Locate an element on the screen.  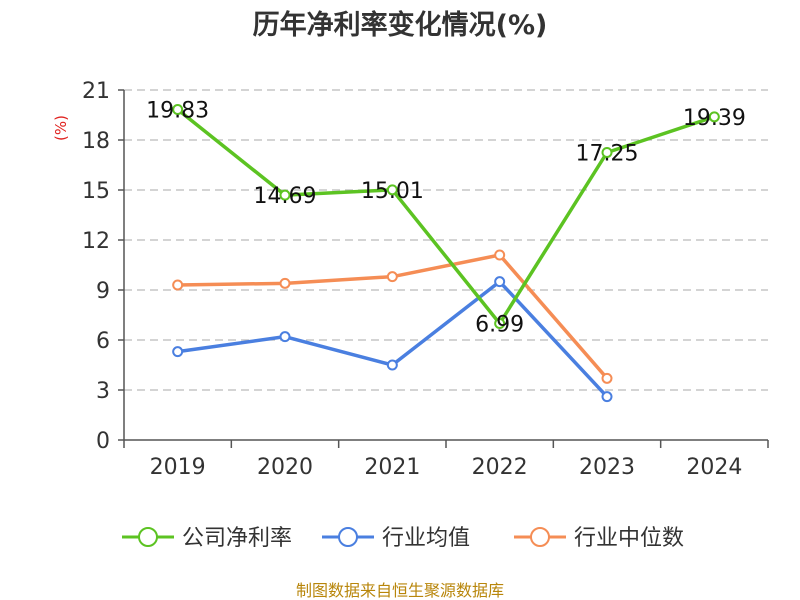
legend-label: 行业中位数 is located at coordinates (629, 538).